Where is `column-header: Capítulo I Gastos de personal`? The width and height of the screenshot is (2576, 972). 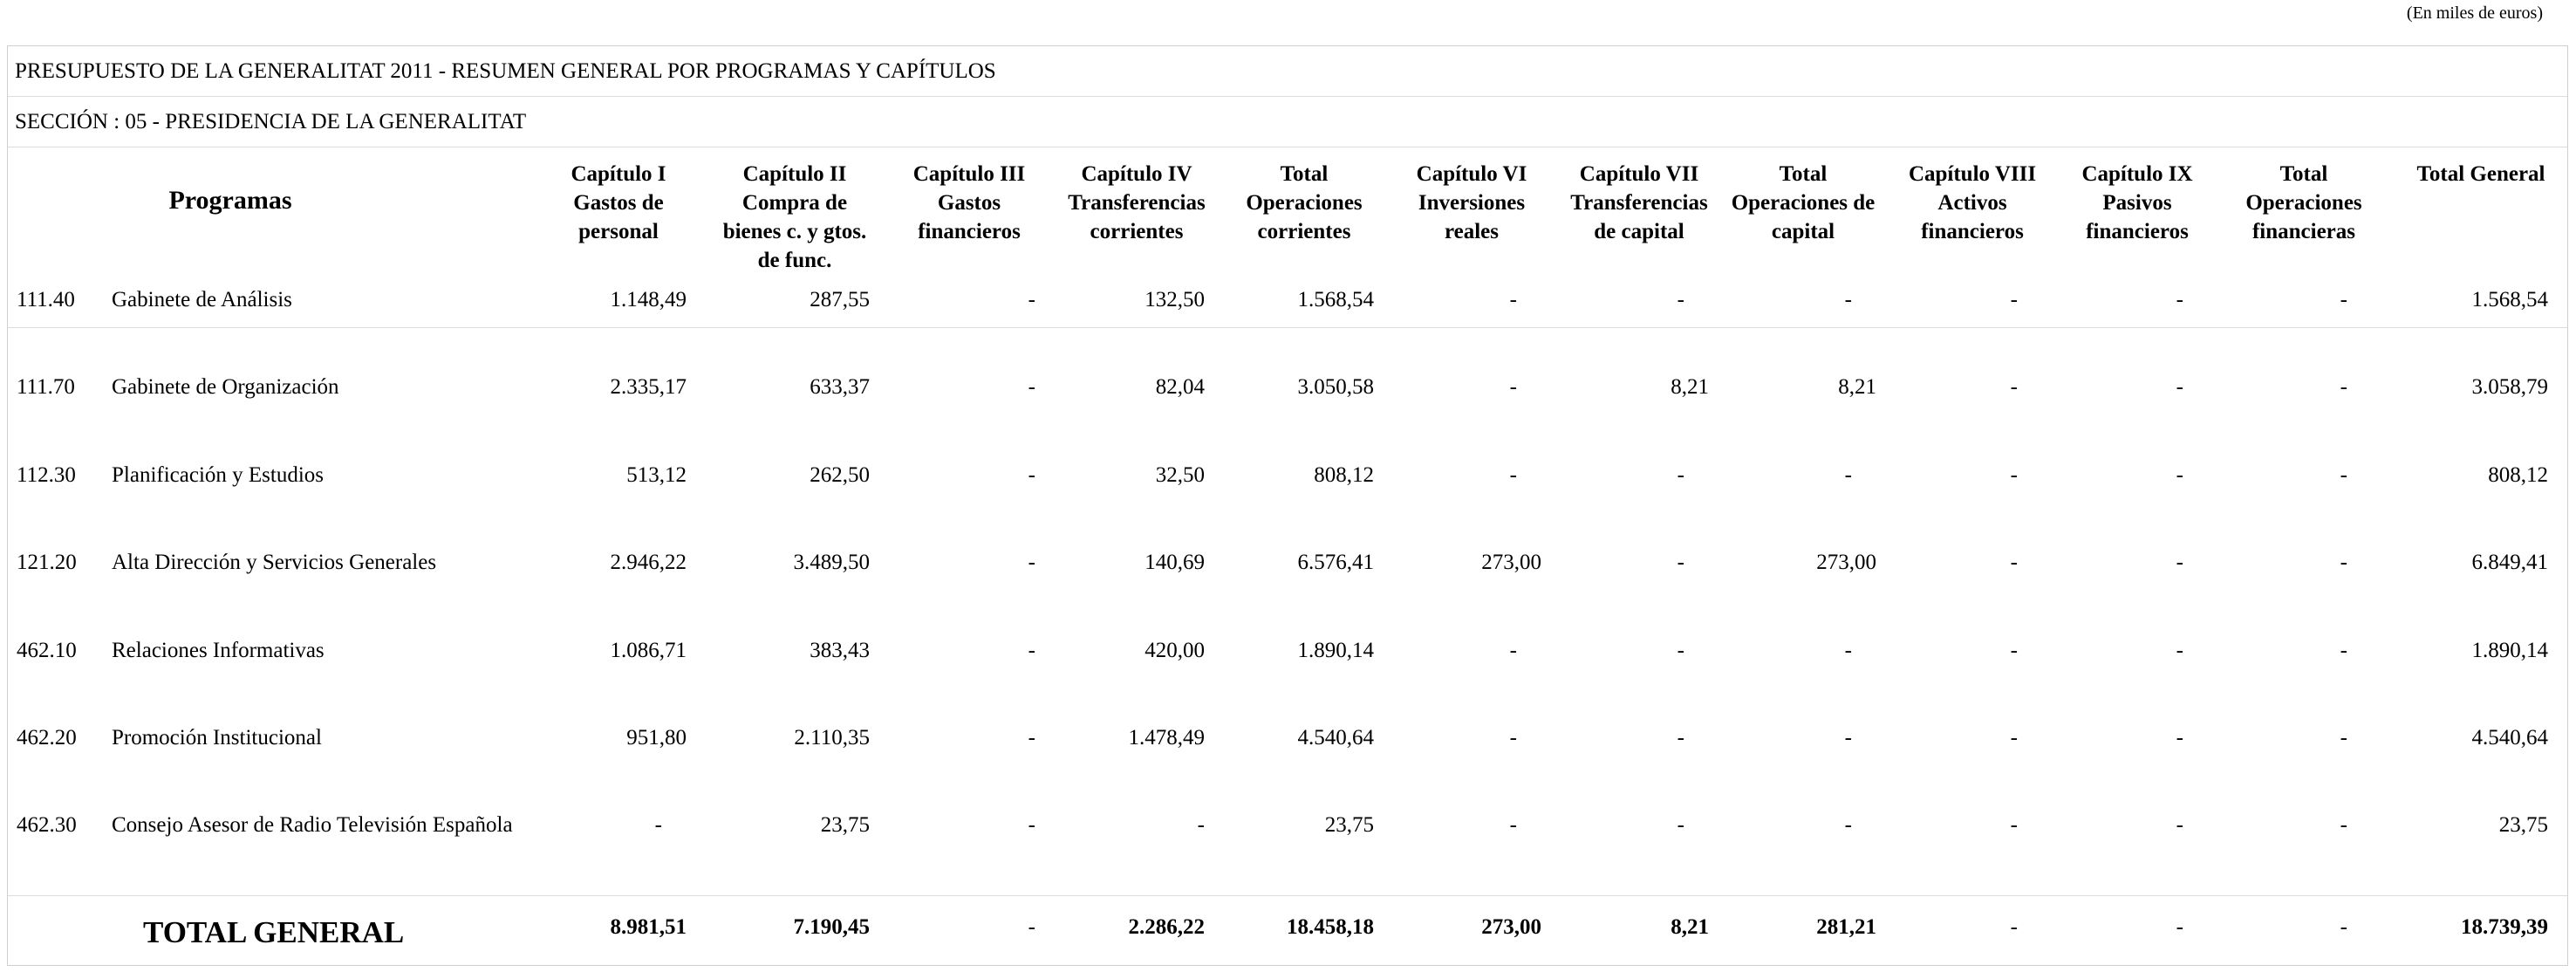 column-header: Capítulo I Gastos de personal is located at coordinates (618, 203).